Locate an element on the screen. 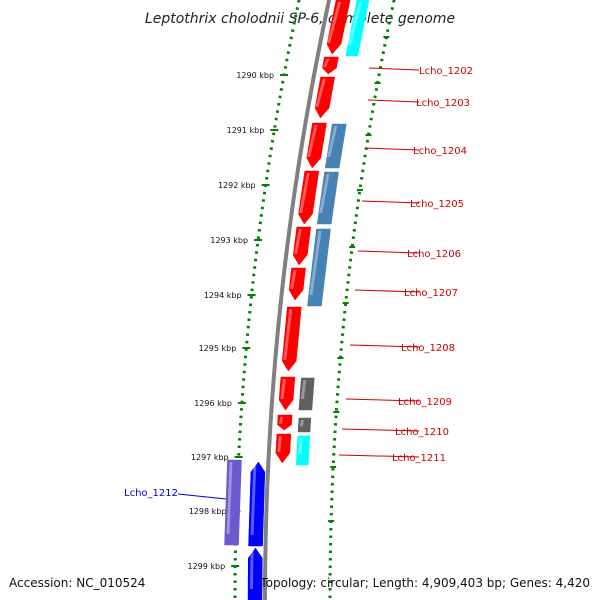  gene-label: Lcho_1209 is located at coordinates (425, 402).